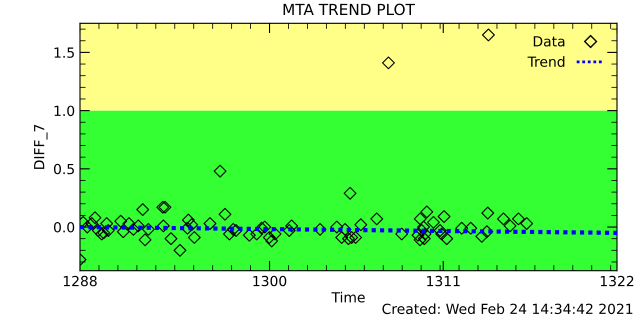 The height and width of the screenshot is (320, 640). What do you see at coordinates (443, 281) in the screenshot?
I see `x-tick-label: 1311` at bounding box center [443, 281].